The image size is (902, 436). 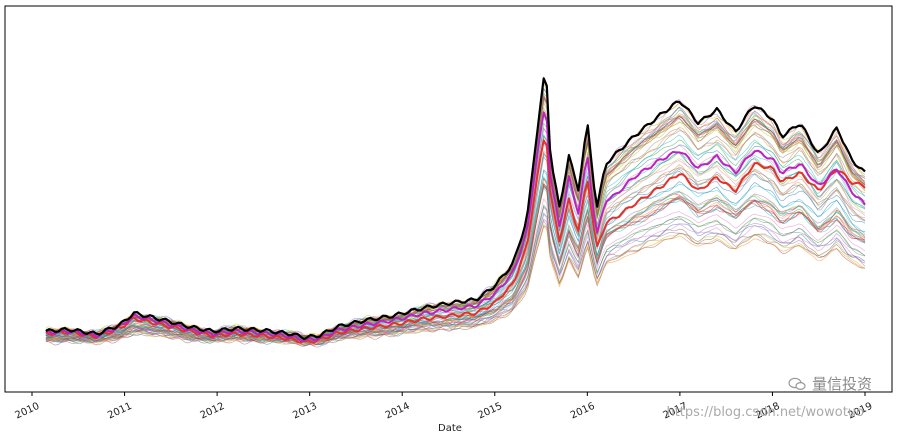 I want to click on x-tick-label: 2010, so click(x=28, y=411).